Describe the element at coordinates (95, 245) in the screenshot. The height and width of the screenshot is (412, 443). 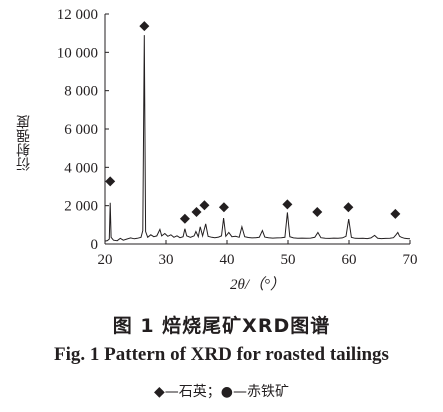
I see `y-tick-label: 0` at that location.